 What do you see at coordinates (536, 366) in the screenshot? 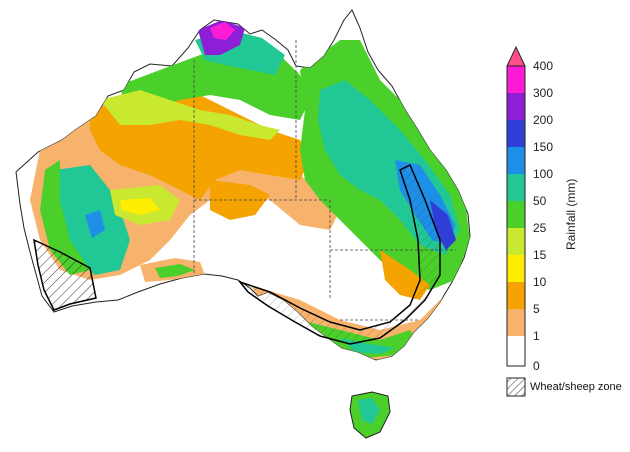
I see `legend-tick-0: 0` at bounding box center [536, 366].